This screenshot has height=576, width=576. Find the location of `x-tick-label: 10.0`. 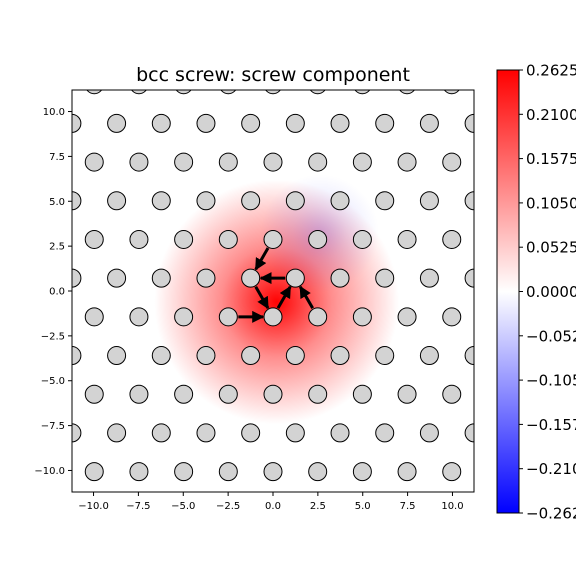

x-tick-label: 10.0 is located at coordinates (452, 506).